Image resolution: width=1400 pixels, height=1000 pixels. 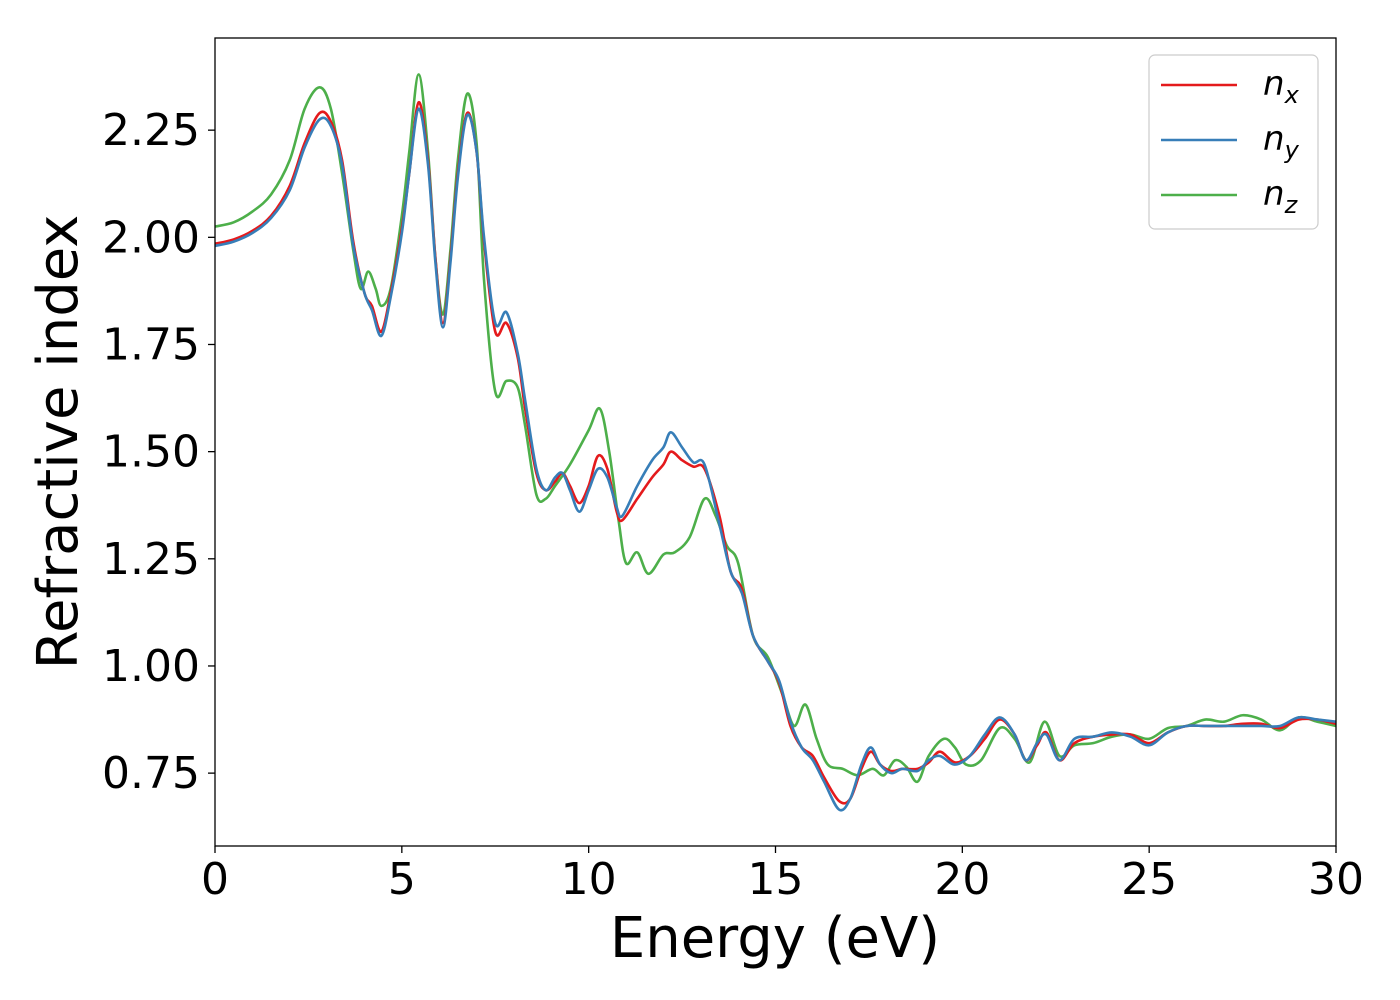 What do you see at coordinates (1149, 879) in the screenshot?
I see `x-tick-label: 25` at bounding box center [1149, 879].